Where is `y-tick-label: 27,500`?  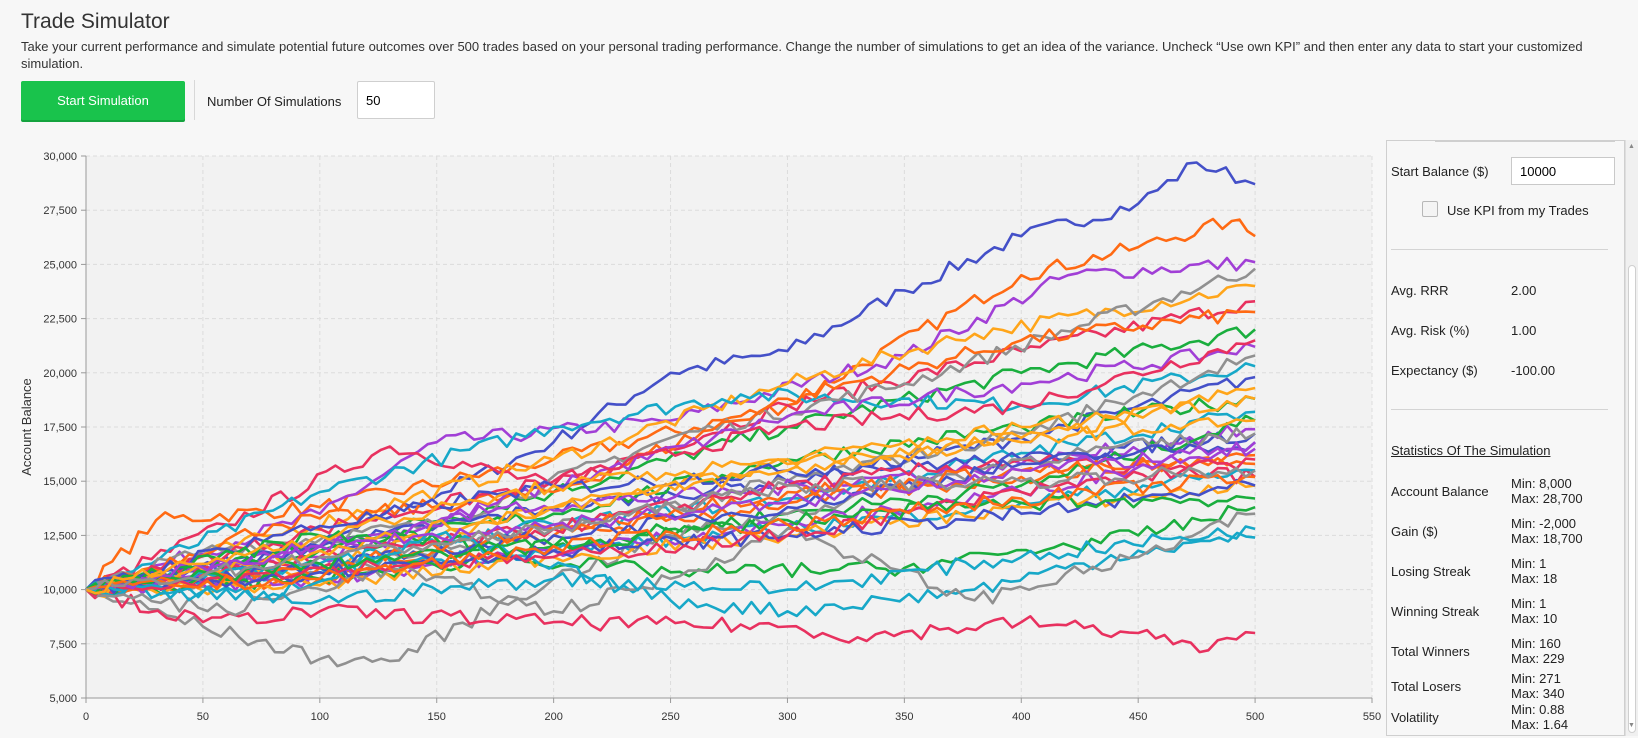
y-tick-label: 27,500 is located at coordinates (60, 211).